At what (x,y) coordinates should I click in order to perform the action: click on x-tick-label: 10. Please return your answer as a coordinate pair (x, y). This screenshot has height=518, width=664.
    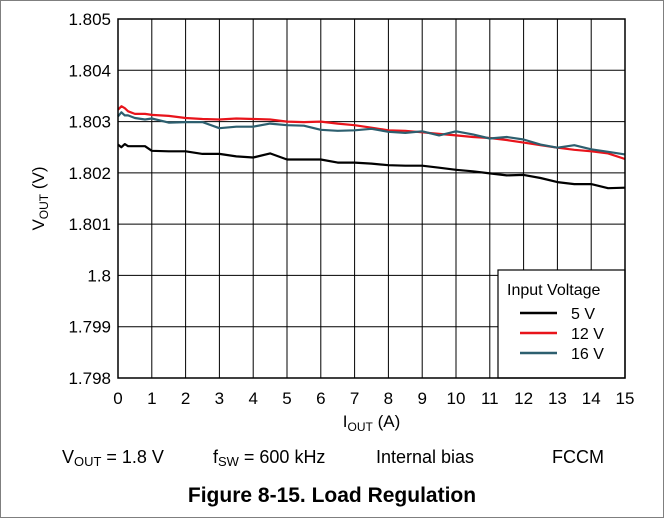
    Looking at the image, I should click on (456, 398).